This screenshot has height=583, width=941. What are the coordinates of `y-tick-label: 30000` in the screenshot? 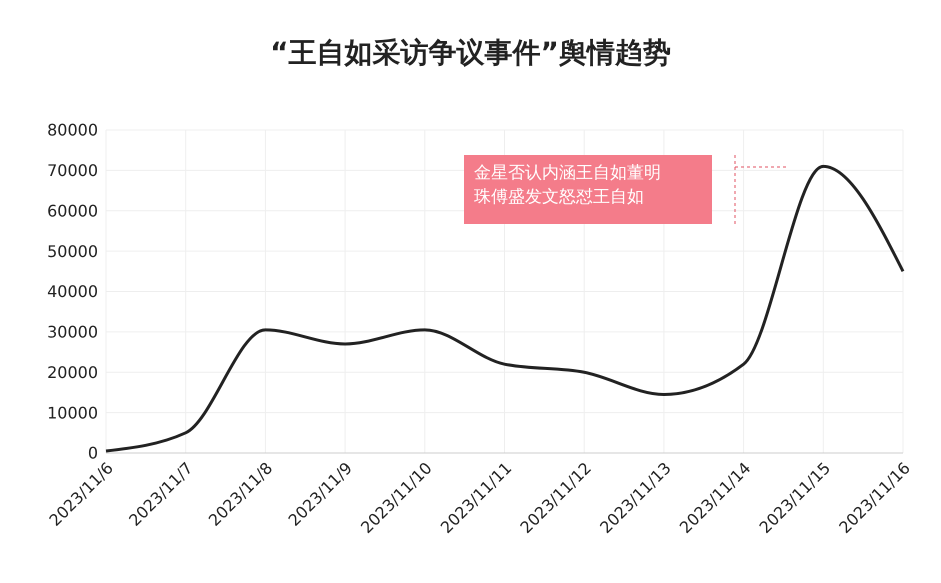 It's located at (72, 332).